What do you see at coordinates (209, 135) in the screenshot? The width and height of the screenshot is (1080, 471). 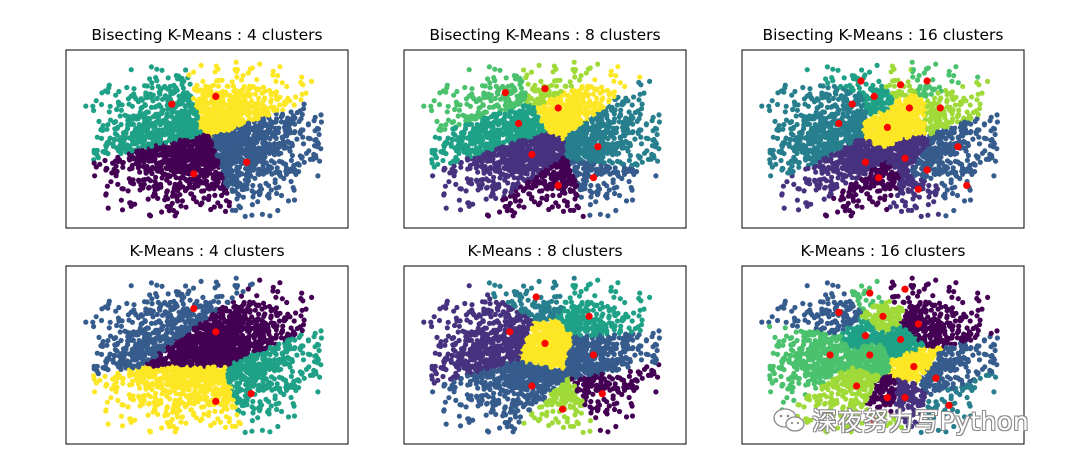 I see `centroid-markers` at bounding box center [209, 135].